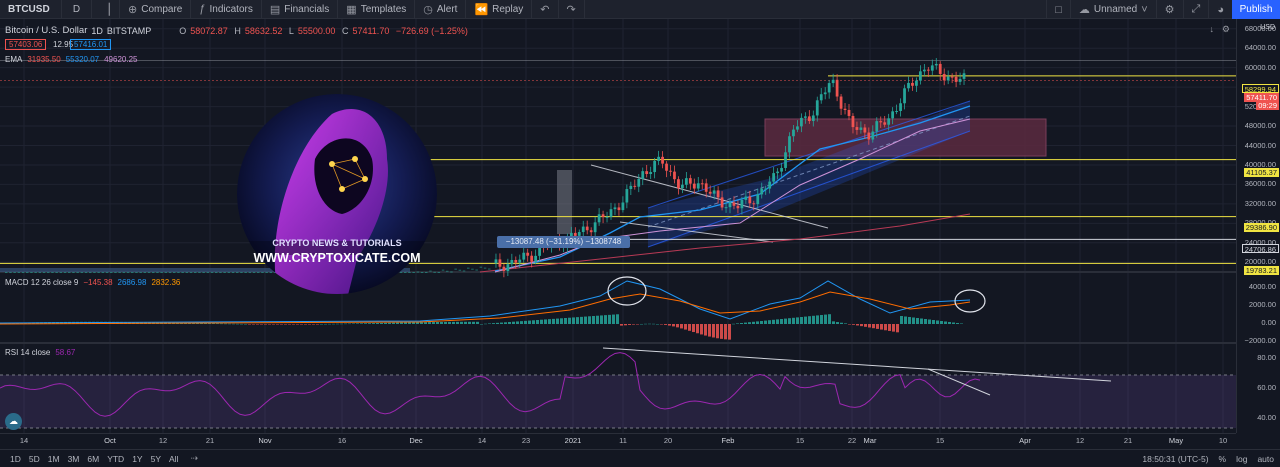 The height and width of the screenshot is (467, 1280). What do you see at coordinates (1265, 459) in the screenshot?
I see `auto-toggle: auto` at bounding box center [1265, 459].